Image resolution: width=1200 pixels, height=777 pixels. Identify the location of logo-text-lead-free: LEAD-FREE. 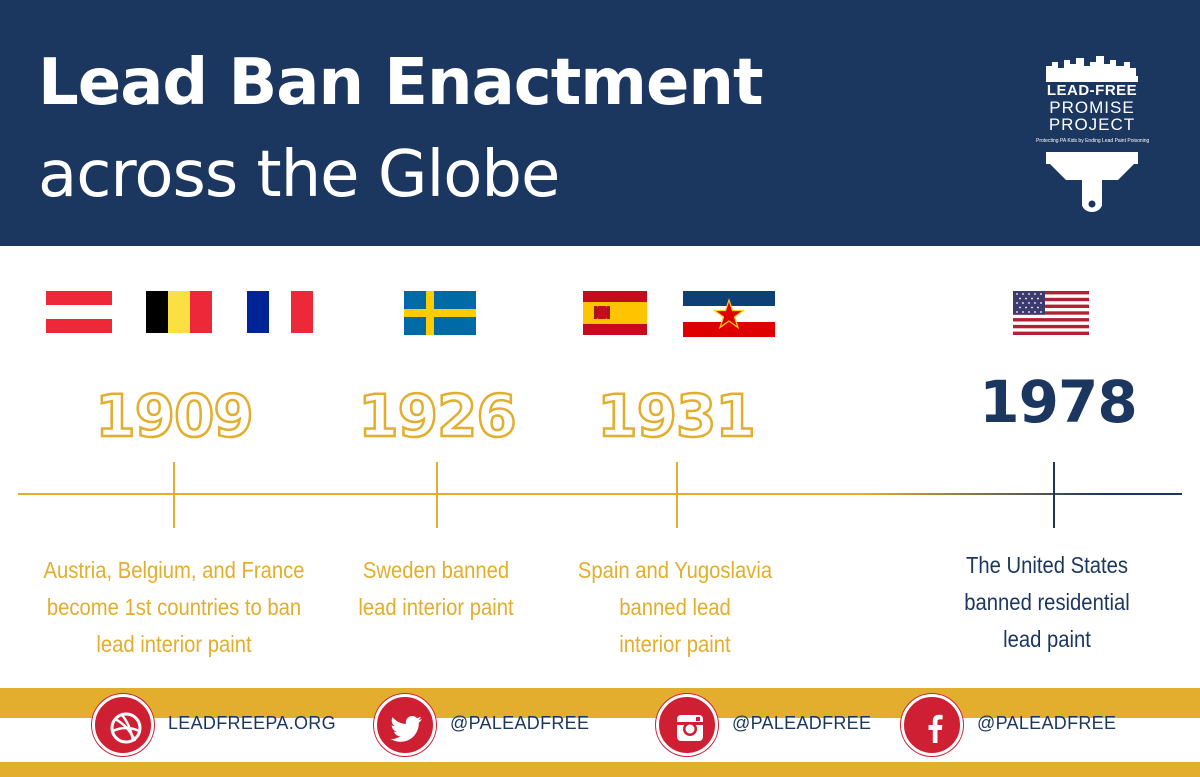
(1092, 90).